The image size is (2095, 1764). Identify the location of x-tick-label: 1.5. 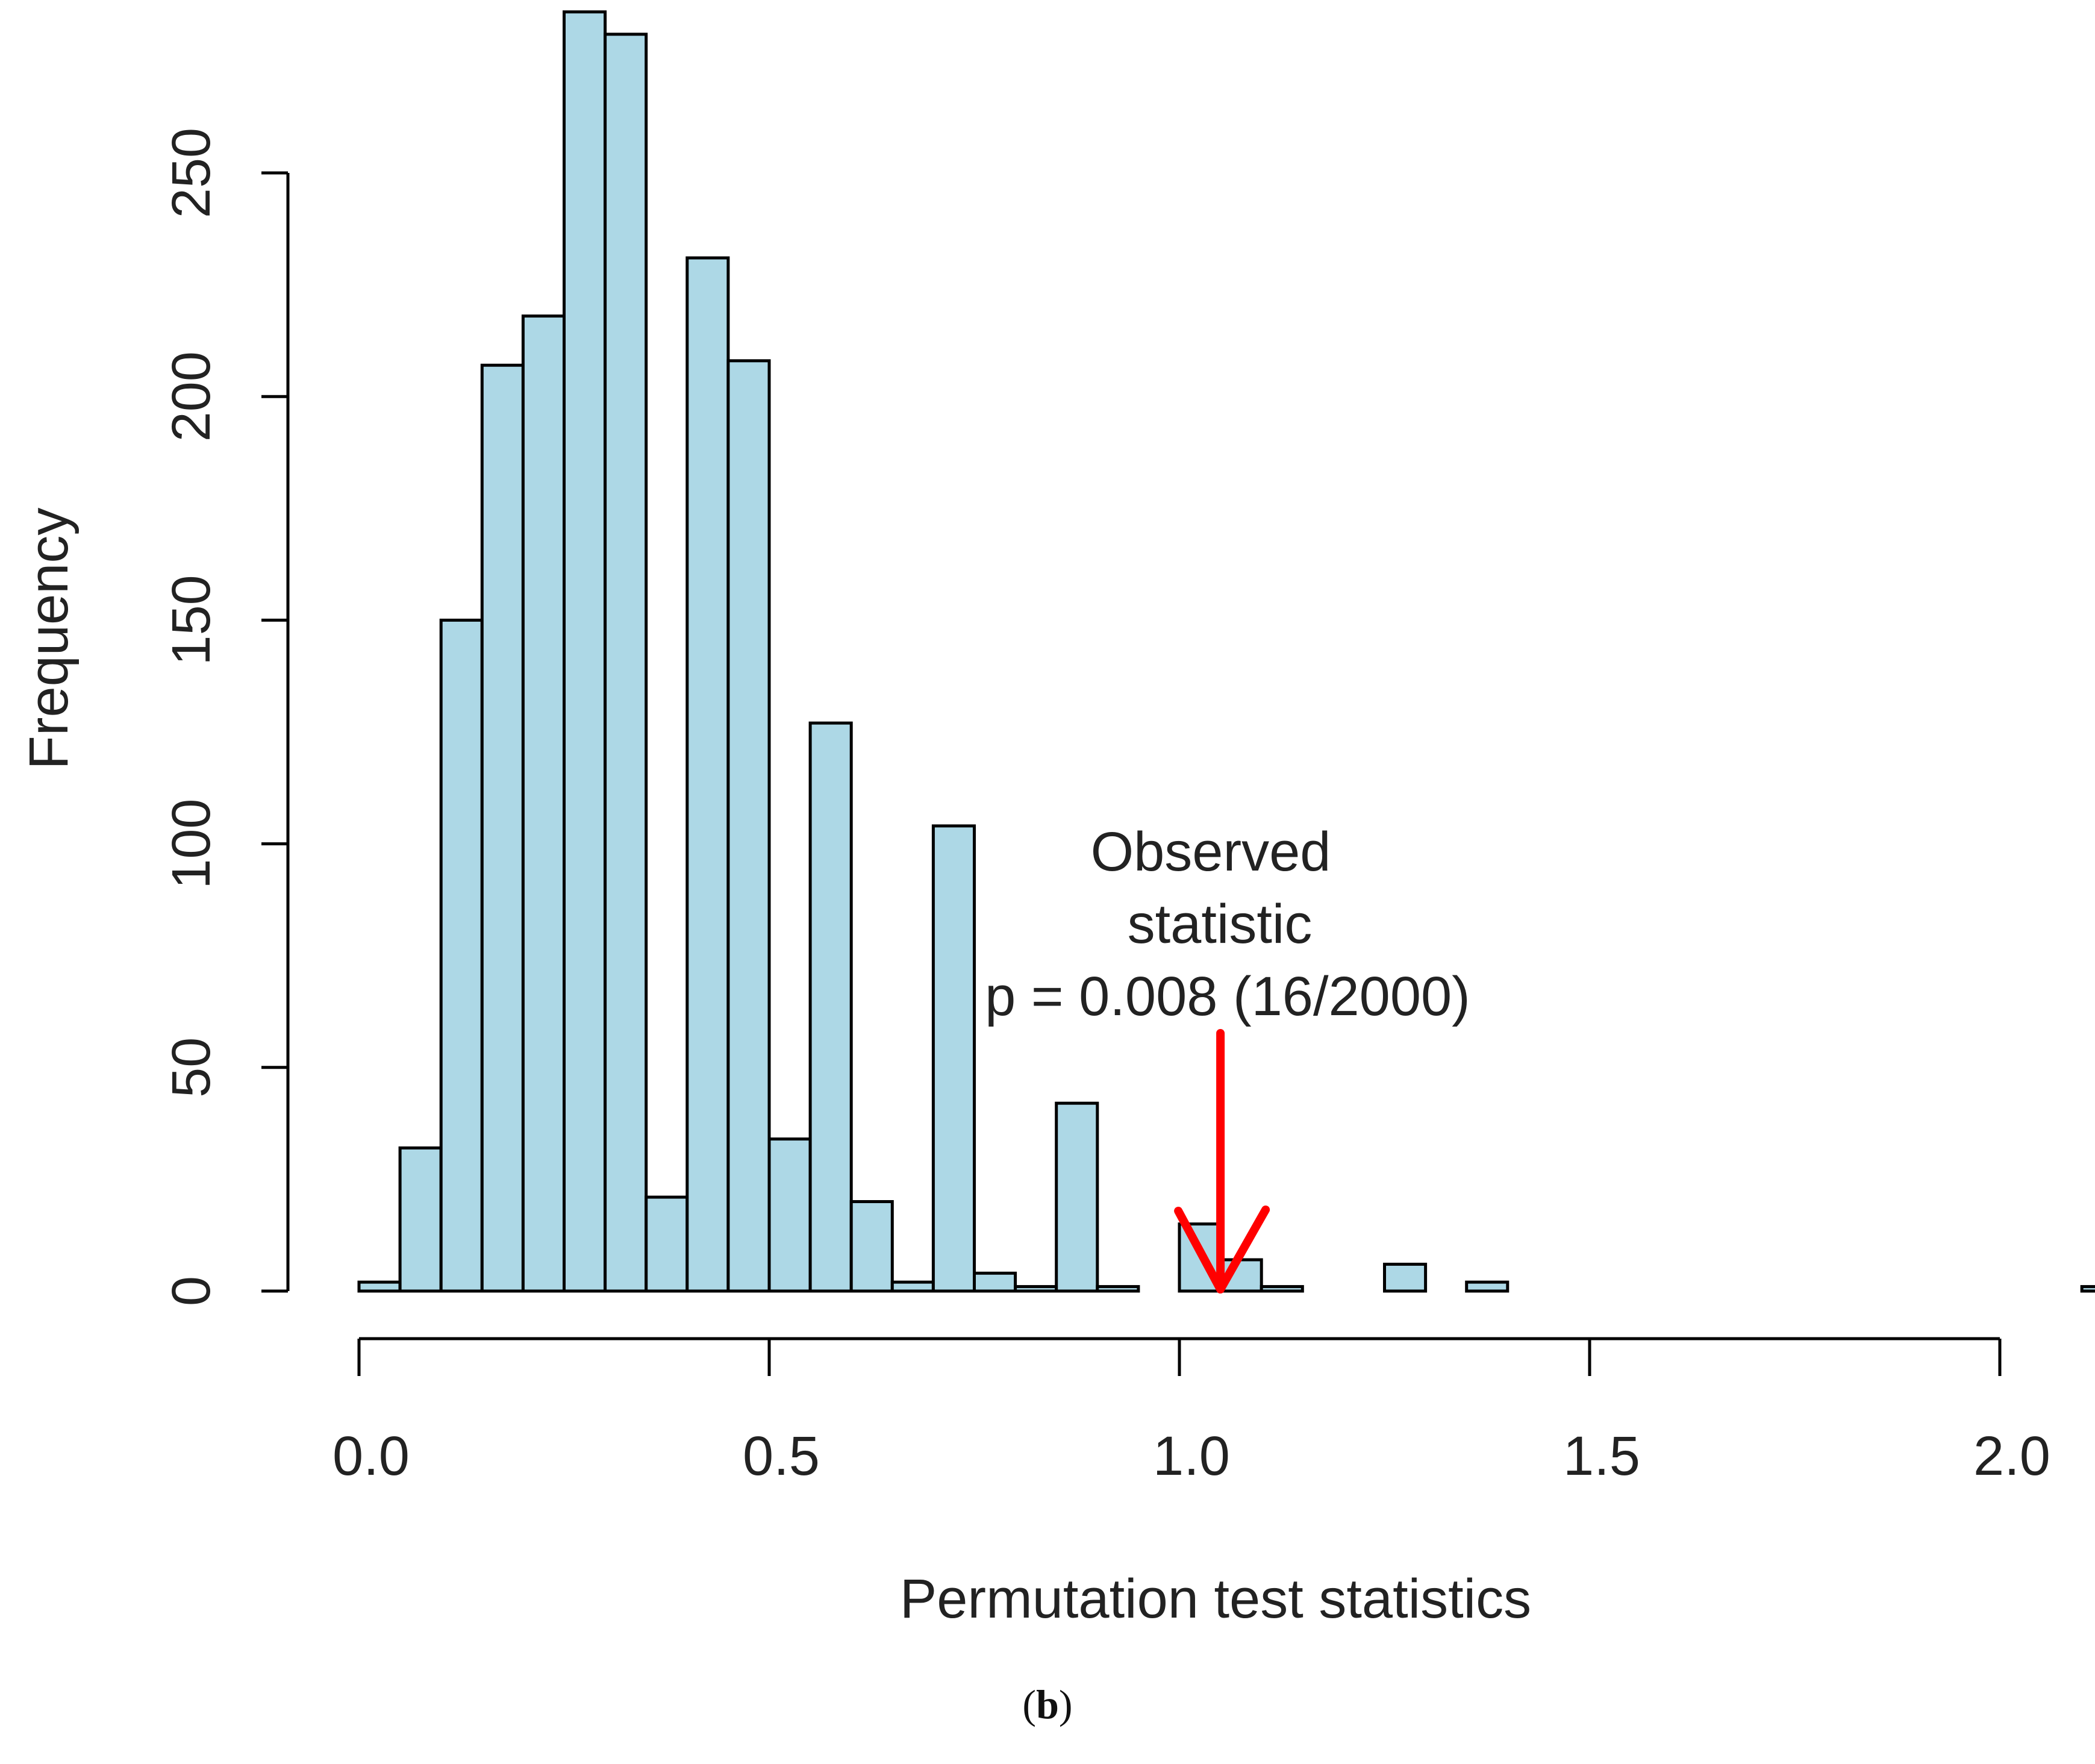
(1601, 1456).